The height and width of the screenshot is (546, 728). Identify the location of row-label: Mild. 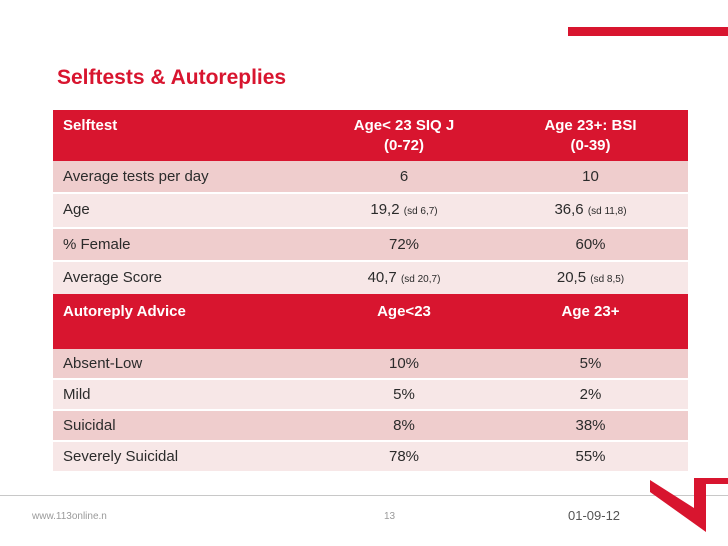
(184, 395).